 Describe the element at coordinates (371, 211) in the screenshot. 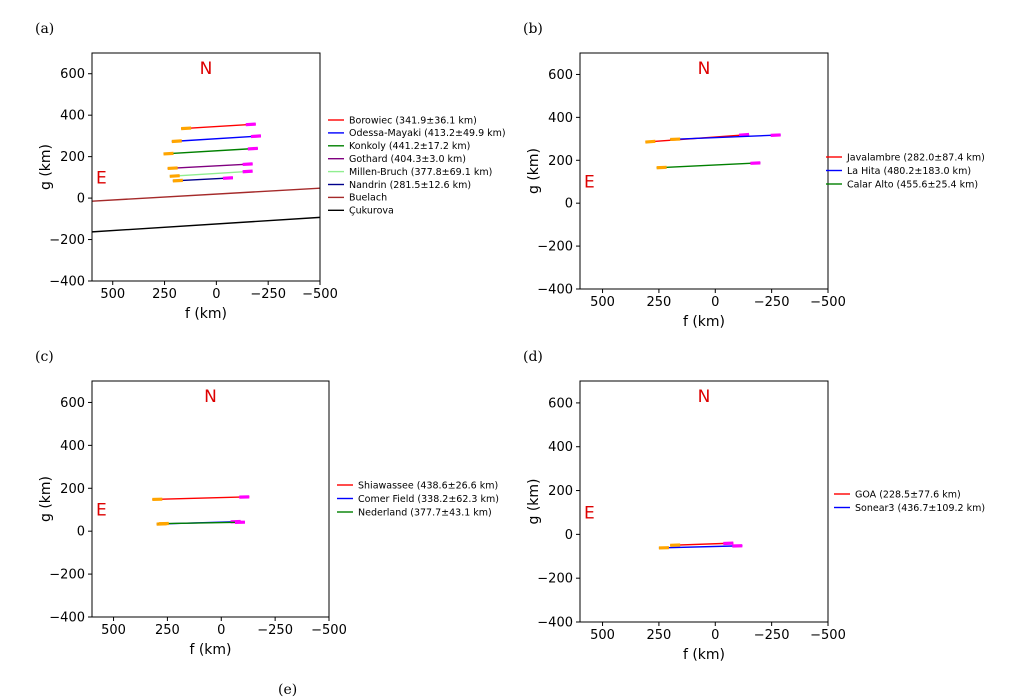

I see `legend-entry: Çukurova` at that location.